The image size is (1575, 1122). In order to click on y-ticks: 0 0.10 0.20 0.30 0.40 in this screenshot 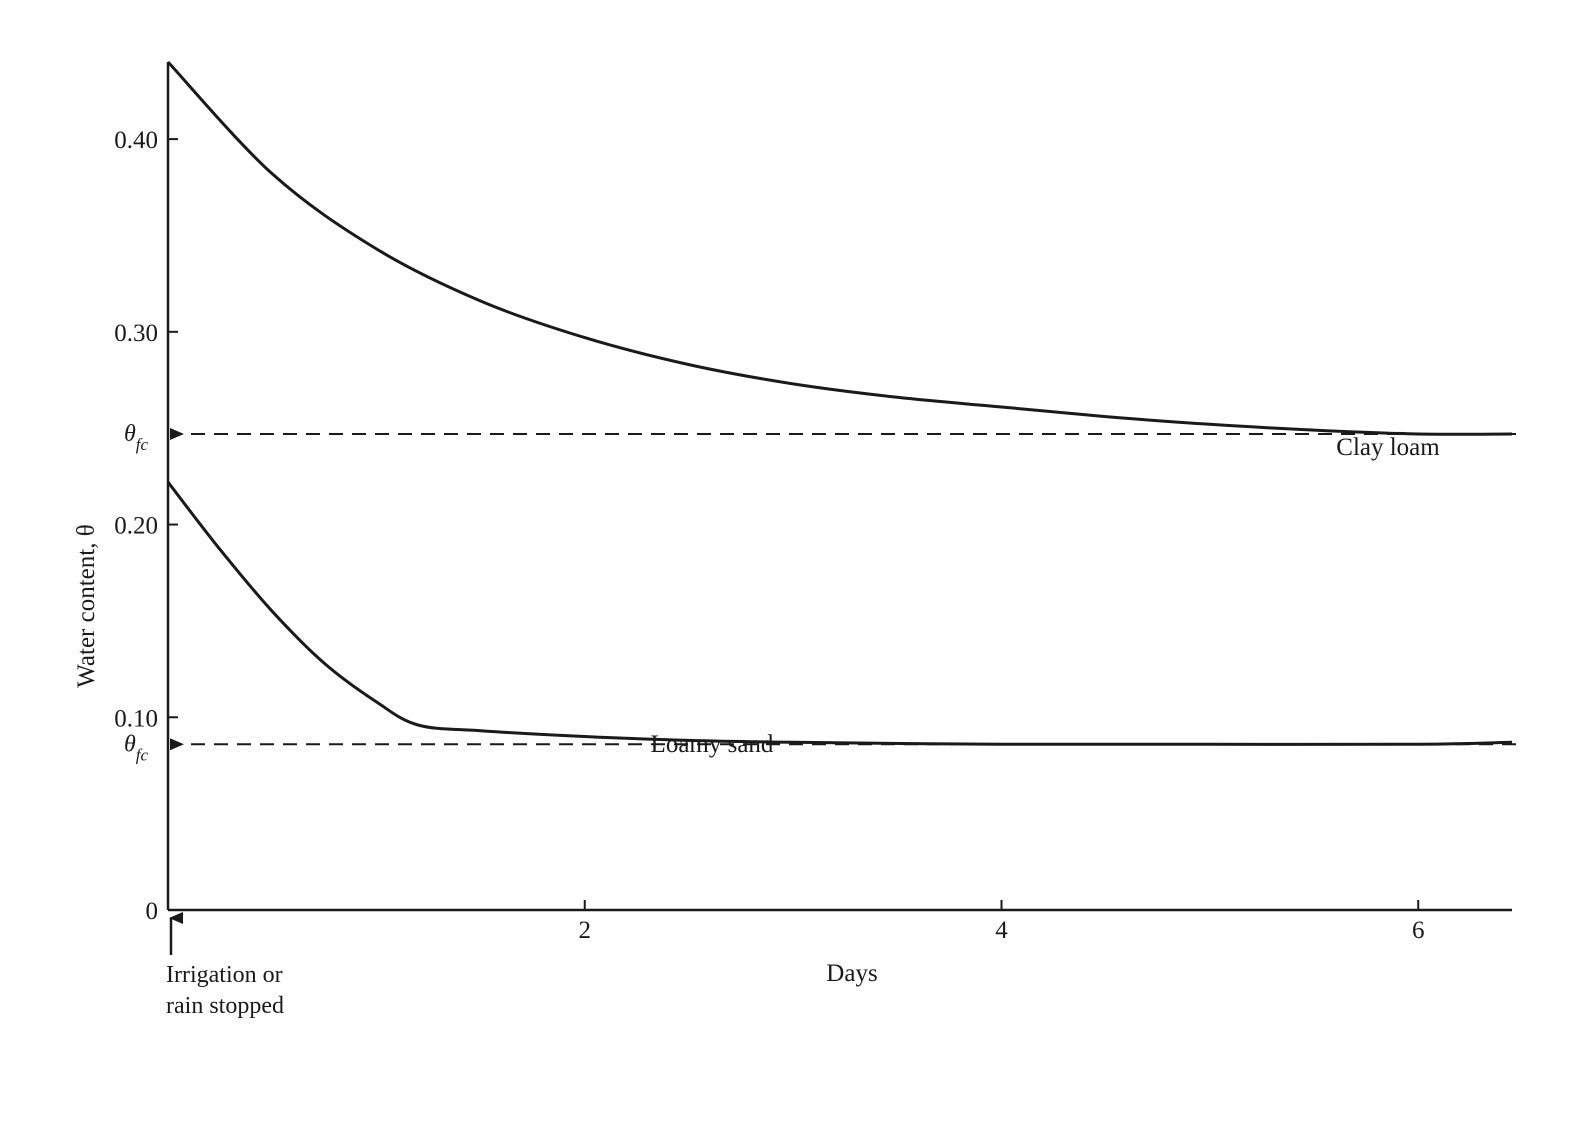, I will do `click(146, 526)`.